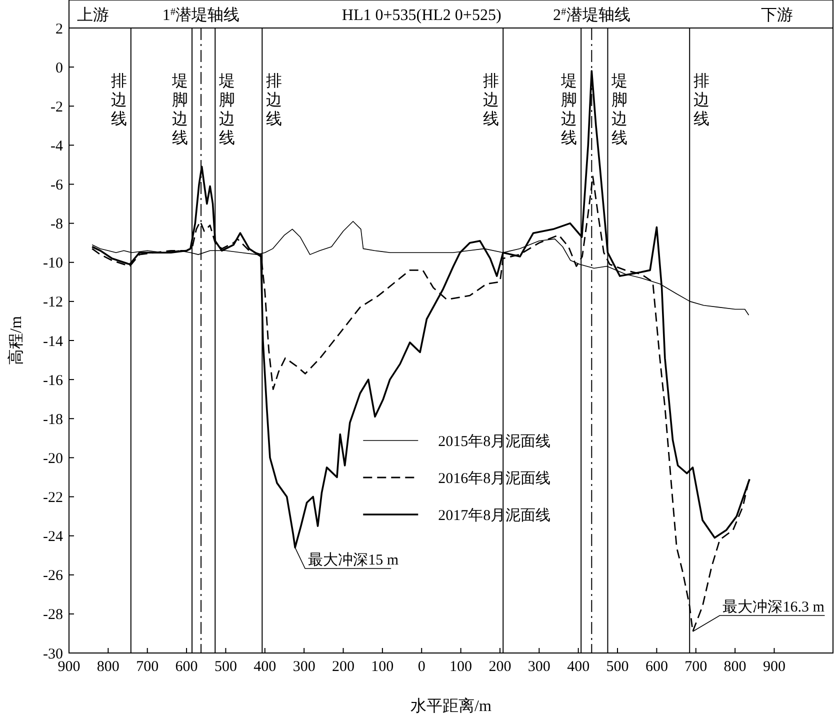 The height and width of the screenshot is (718, 837). What do you see at coordinates (494, 478) in the screenshot?
I see `legend-label: 2016年8月泥面线` at bounding box center [494, 478].